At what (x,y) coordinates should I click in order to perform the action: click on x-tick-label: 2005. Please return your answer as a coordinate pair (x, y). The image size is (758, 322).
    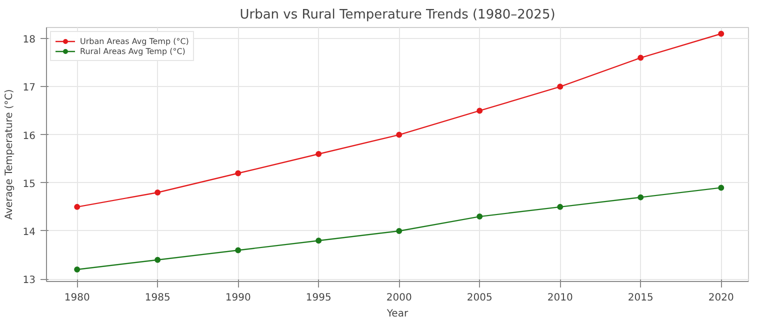
    Looking at the image, I should click on (479, 298).